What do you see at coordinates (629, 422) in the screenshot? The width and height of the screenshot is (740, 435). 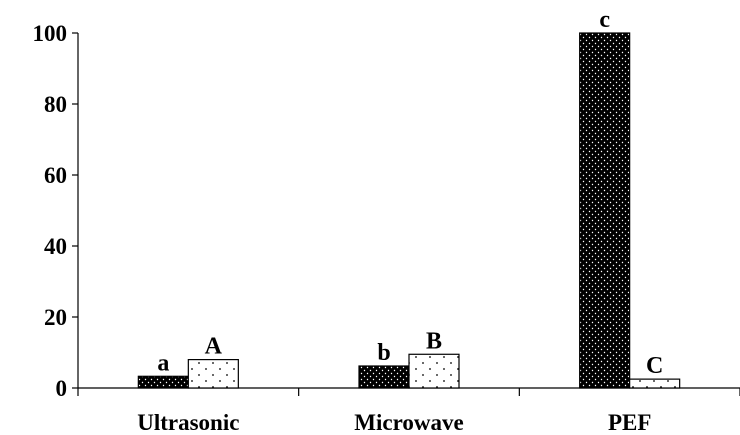 I see `x-category-label: PEF` at bounding box center [629, 422].